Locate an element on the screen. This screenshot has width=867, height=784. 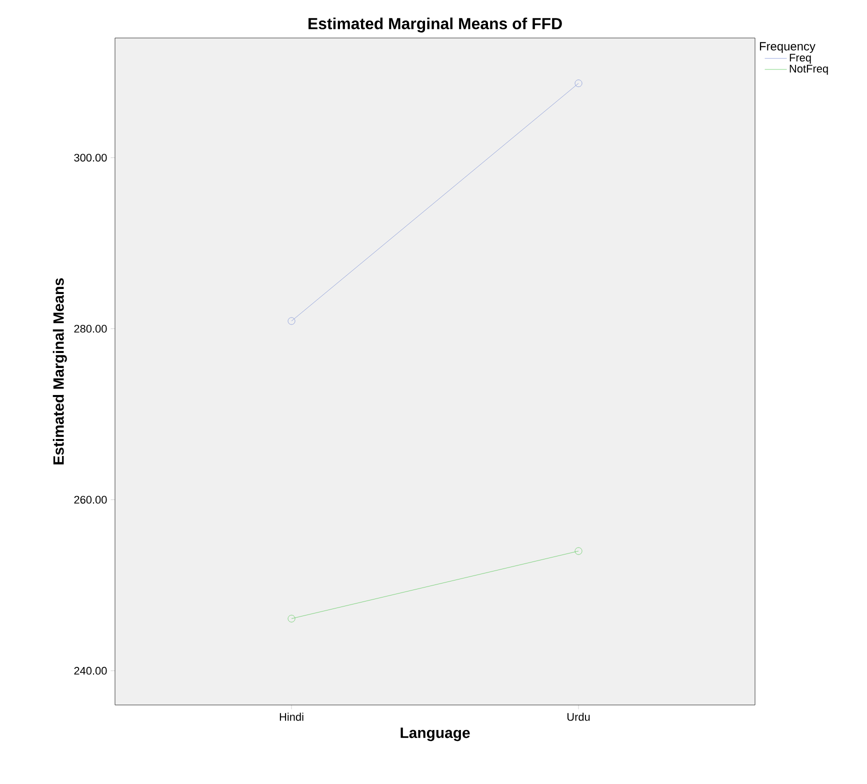
x-tick-label: Urdu is located at coordinates (578, 716).